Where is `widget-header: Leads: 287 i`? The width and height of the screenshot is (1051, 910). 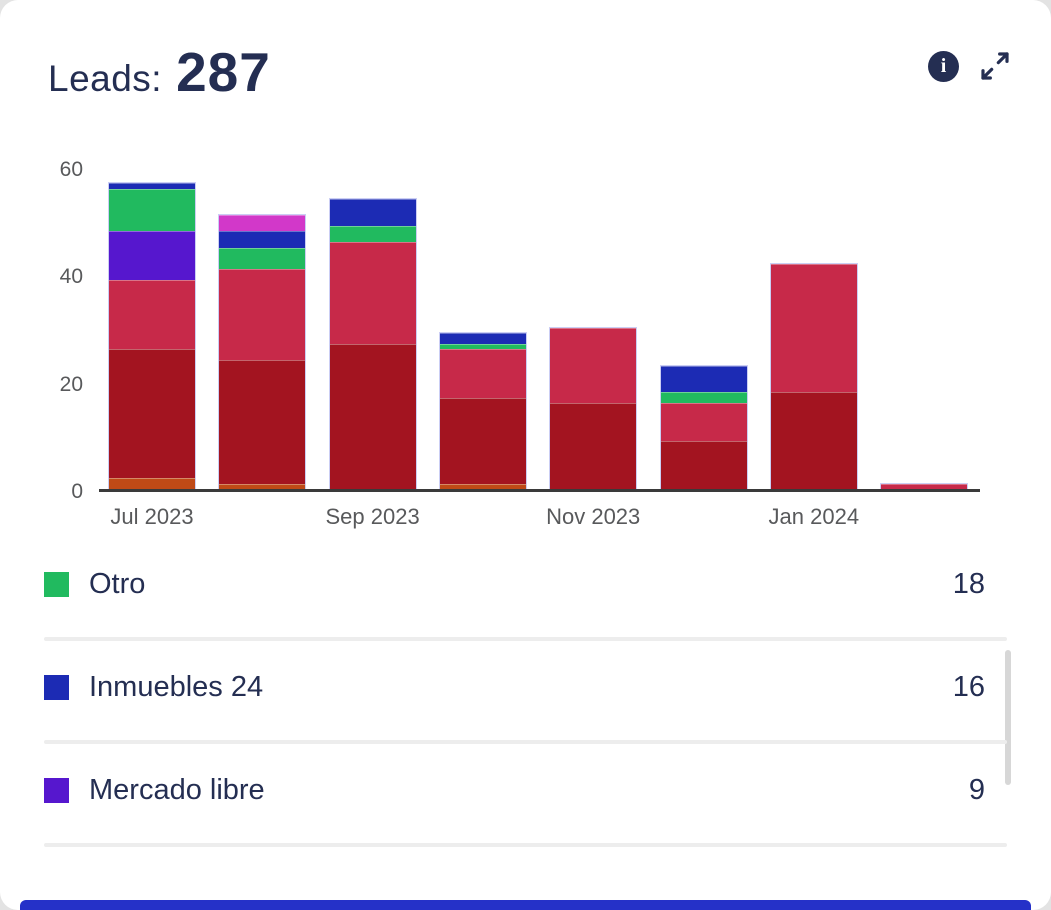
widget-header: Leads: 287 i is located at coordinates (529, 72).